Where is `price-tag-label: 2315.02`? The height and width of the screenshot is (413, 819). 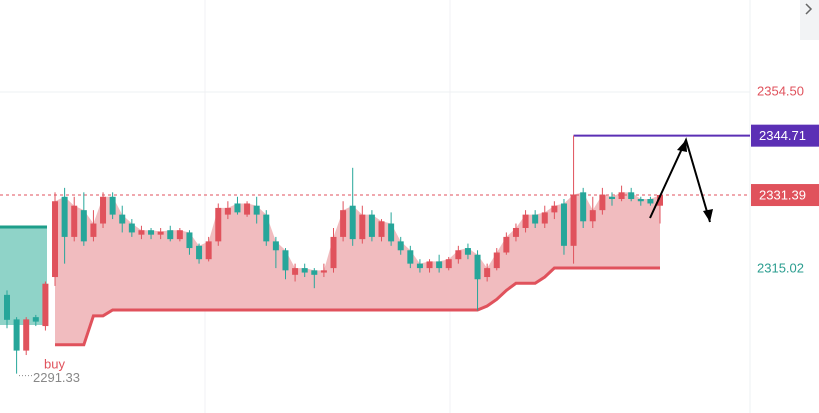
price-tag-label: 2315.02 is located at coordinates (780, 267).